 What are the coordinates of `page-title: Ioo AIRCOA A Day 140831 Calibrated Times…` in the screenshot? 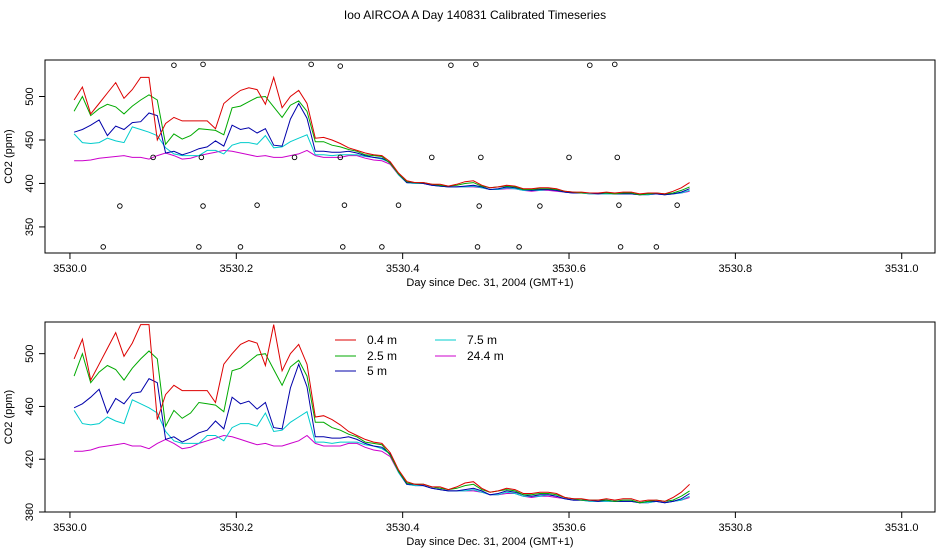 It's located at (475, 15).